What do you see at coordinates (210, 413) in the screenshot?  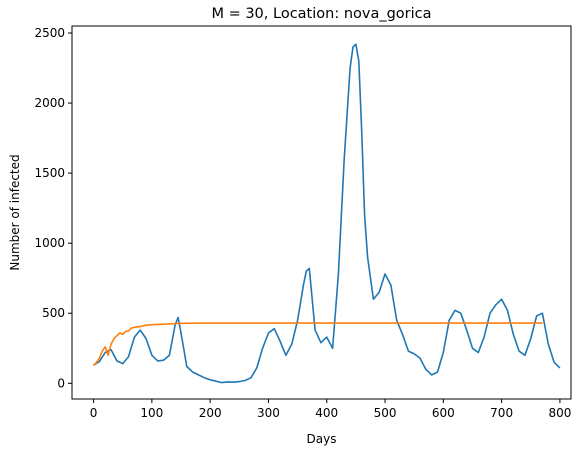 I see `x-tick-label: 200` at bounding box center [210, 413].